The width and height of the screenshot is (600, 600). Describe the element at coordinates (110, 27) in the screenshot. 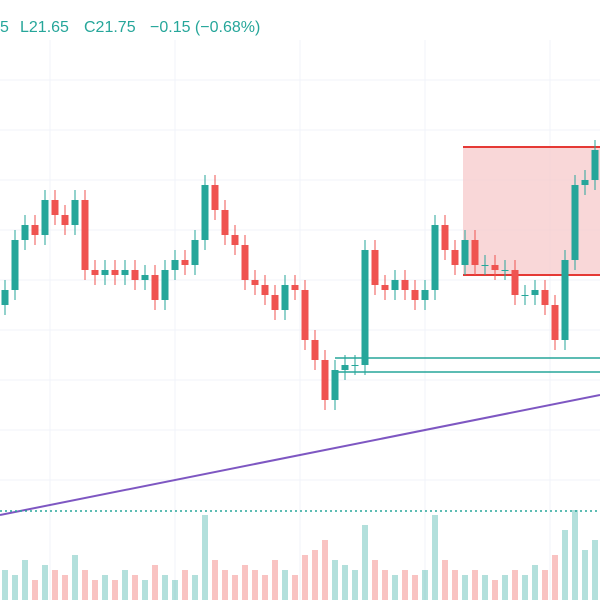

I see `close-value: C21.75` at that location.